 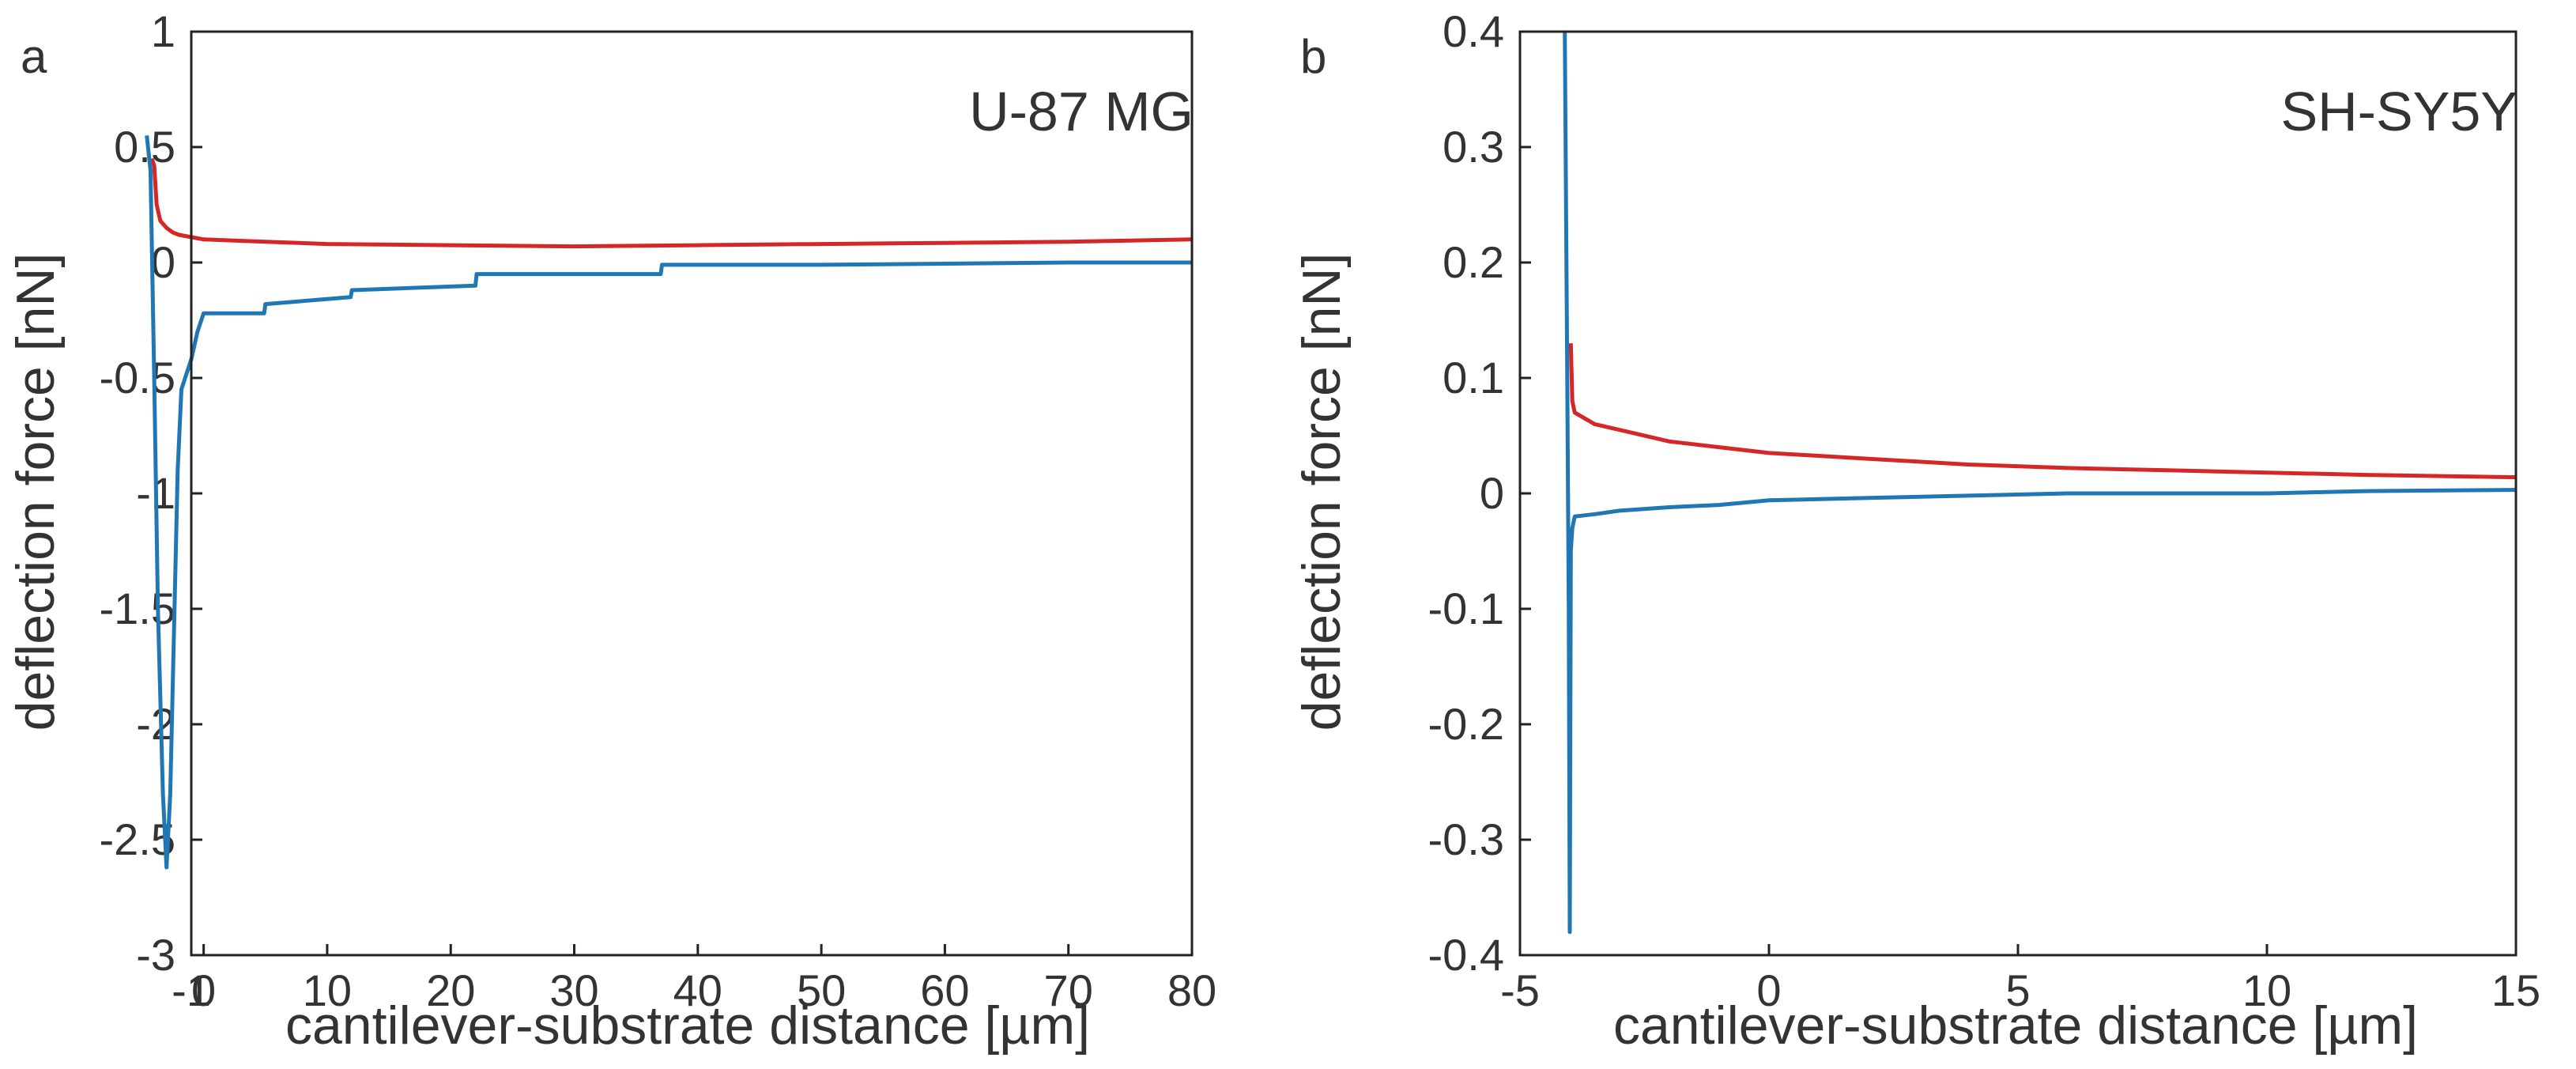 I want to click on y-tick-label-b: -0.1, so click(x=1466, y=608).